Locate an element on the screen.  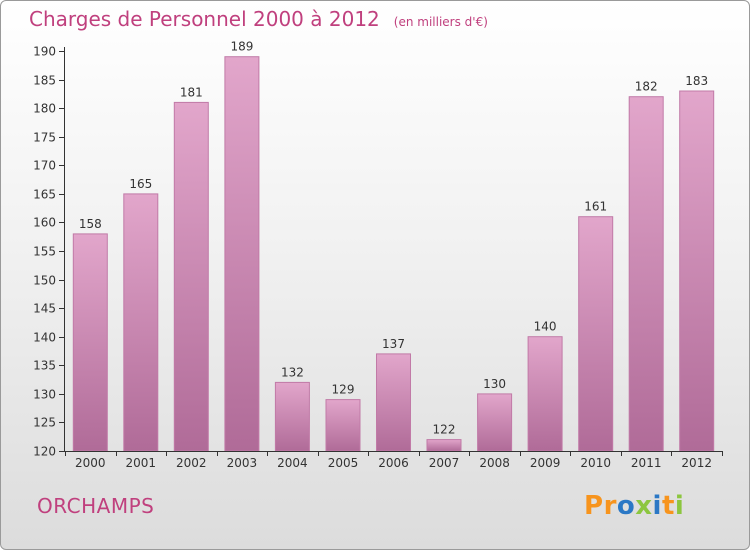
y-tick-label: 170 is located at coordinates (44, 166).